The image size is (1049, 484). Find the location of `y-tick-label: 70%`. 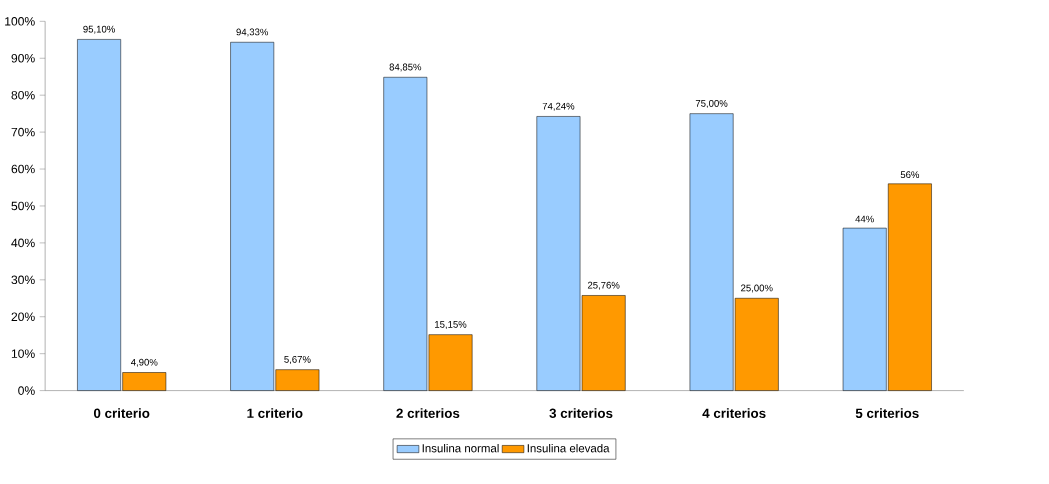

y-tick-label: 70% is located at coordinates (23, 132).